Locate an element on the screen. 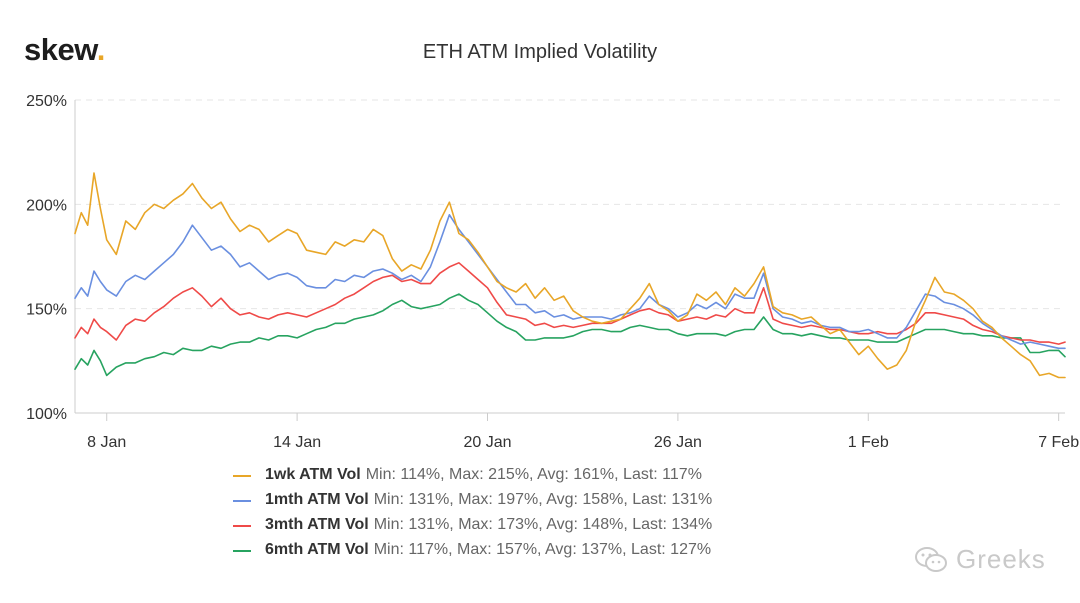 The image size is (1080, 603). xtick-label-2: 20 Jan is located at coordinates (487, 442).